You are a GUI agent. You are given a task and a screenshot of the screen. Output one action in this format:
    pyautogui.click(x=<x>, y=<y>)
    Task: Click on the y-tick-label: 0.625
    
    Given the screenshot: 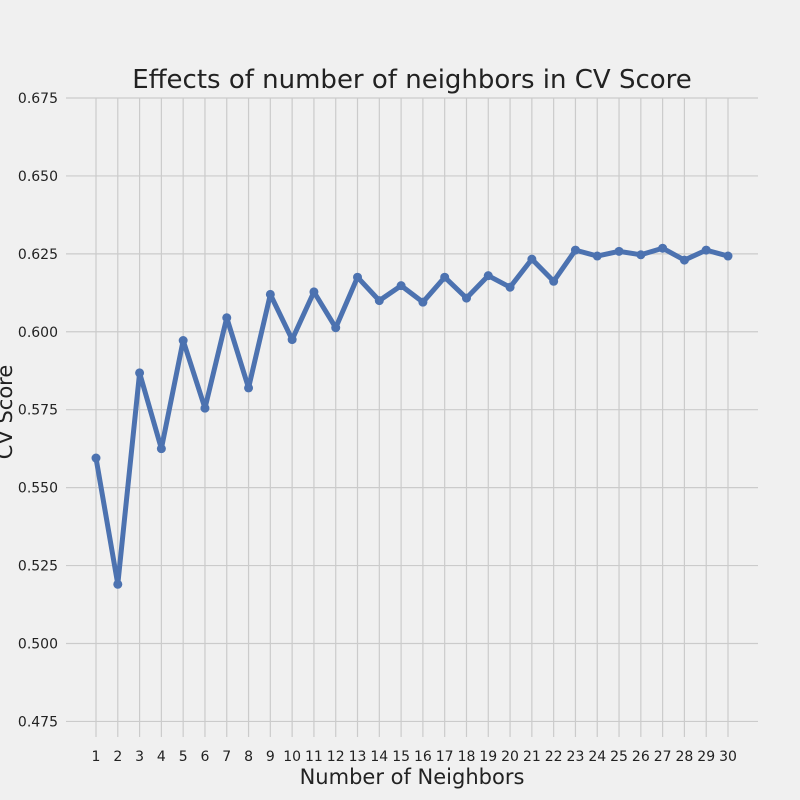 What is the action you would take?
    pyautogui.click(x=38, y=255)
    